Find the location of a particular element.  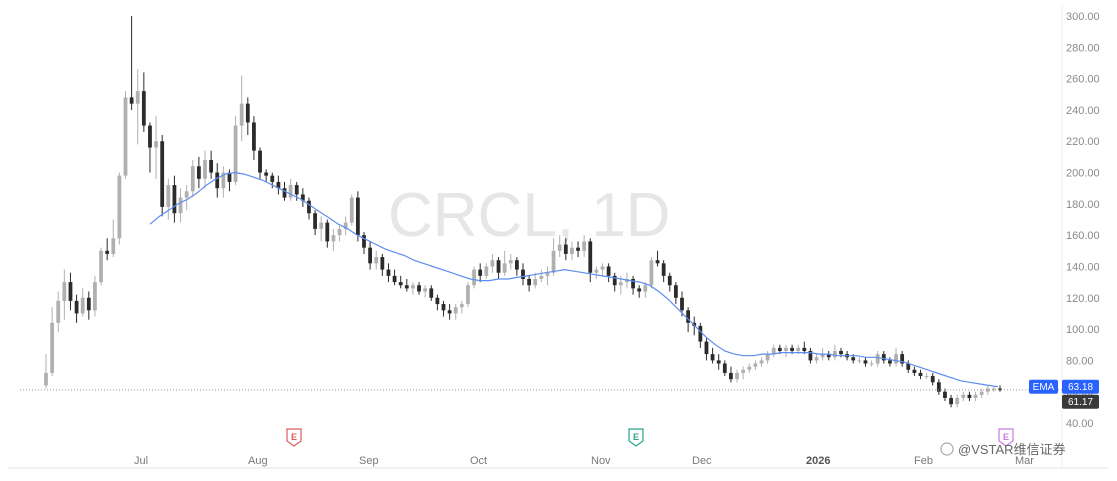

ema-tag-label: EMA is located at coordinates (1044, 387).